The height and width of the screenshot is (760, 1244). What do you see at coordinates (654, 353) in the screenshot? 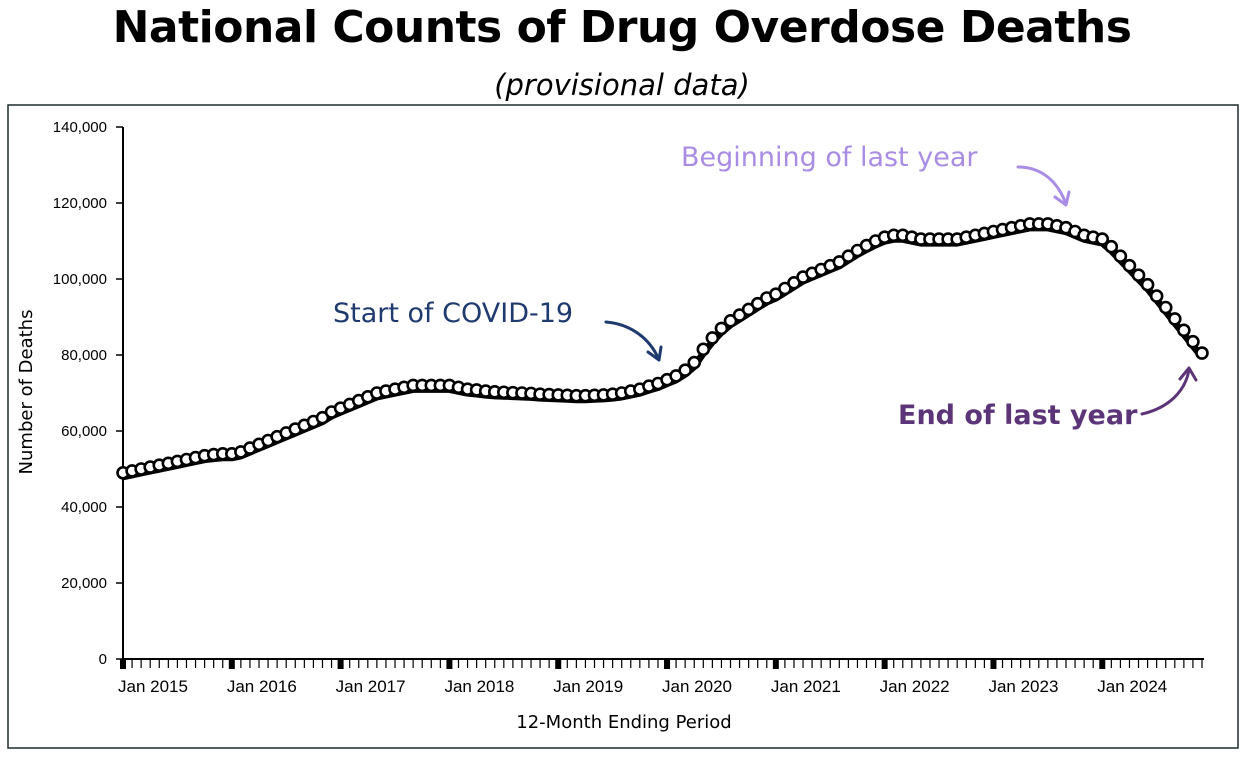
I see `annotation-covid-arrowhead` at bounding box center [654, 353].